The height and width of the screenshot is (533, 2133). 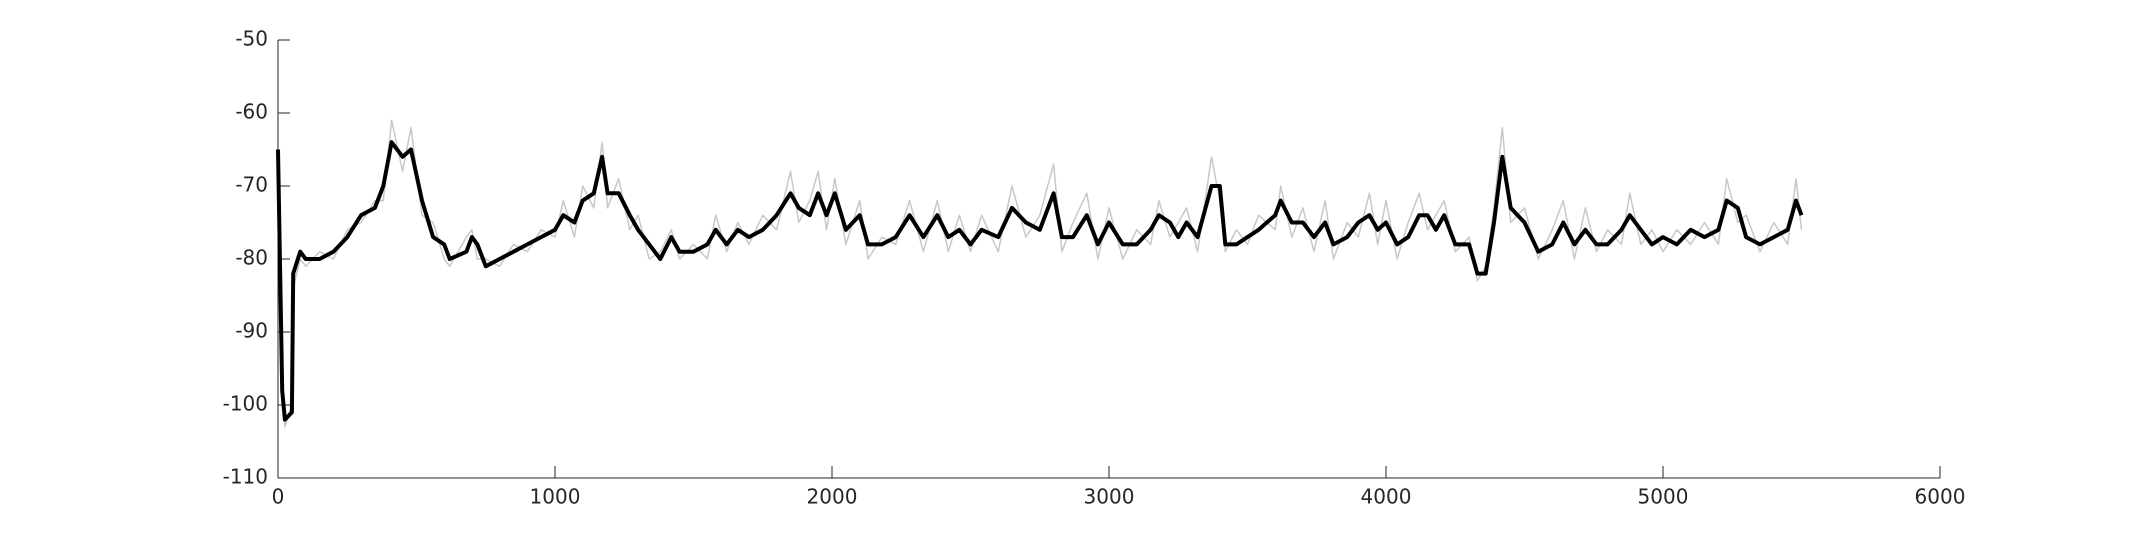 I want to click on y-tick-label: -110, so click(x=245, y=477).